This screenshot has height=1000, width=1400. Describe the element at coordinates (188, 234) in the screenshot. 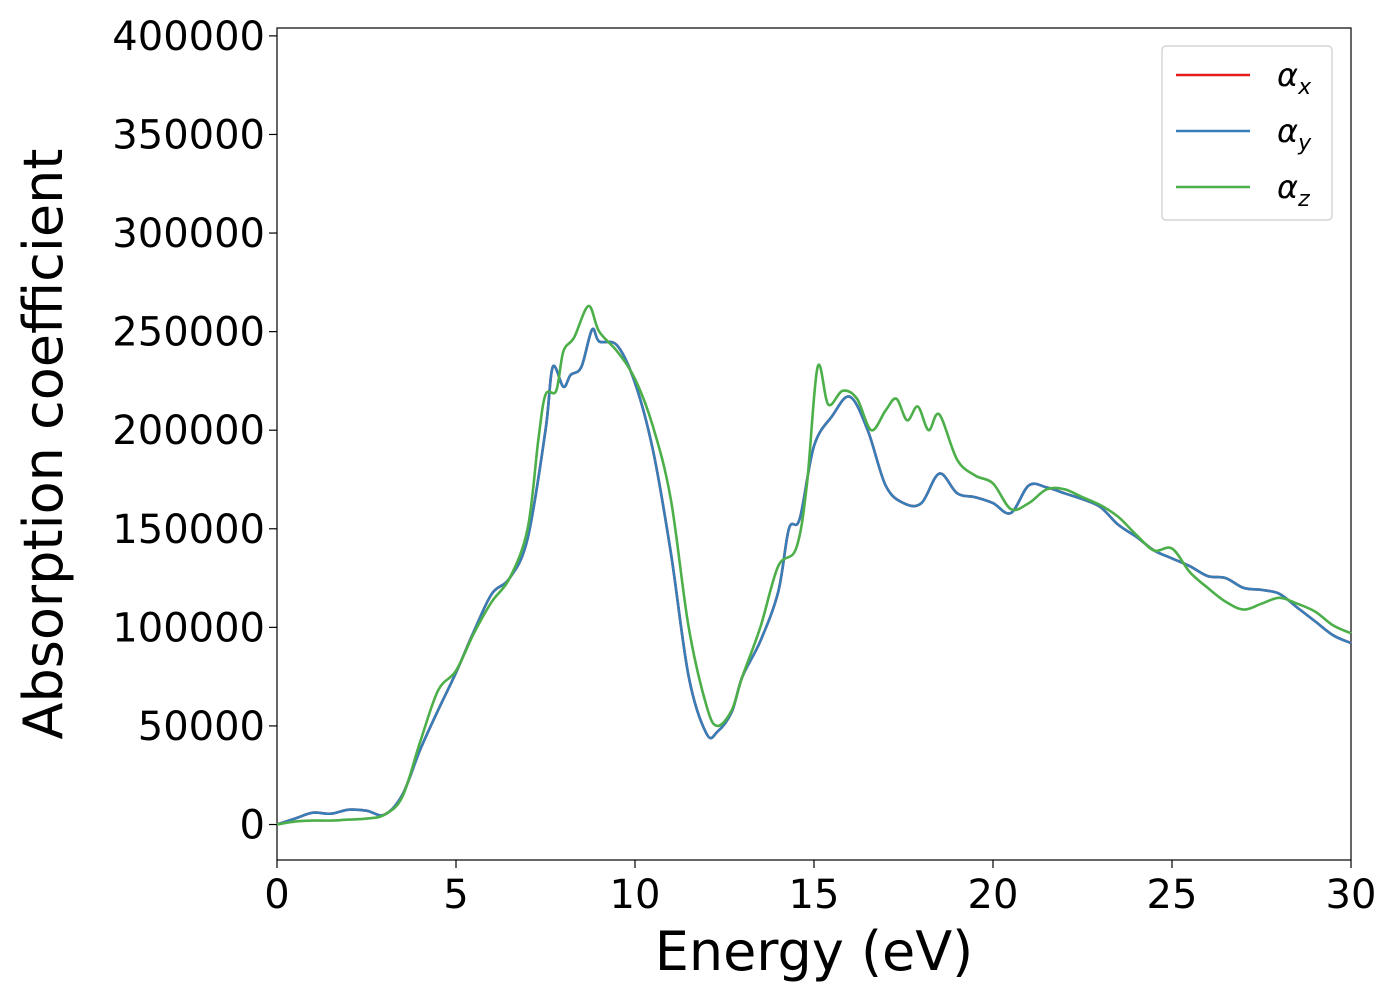

I see `y-tick-label: 300000` at that location.